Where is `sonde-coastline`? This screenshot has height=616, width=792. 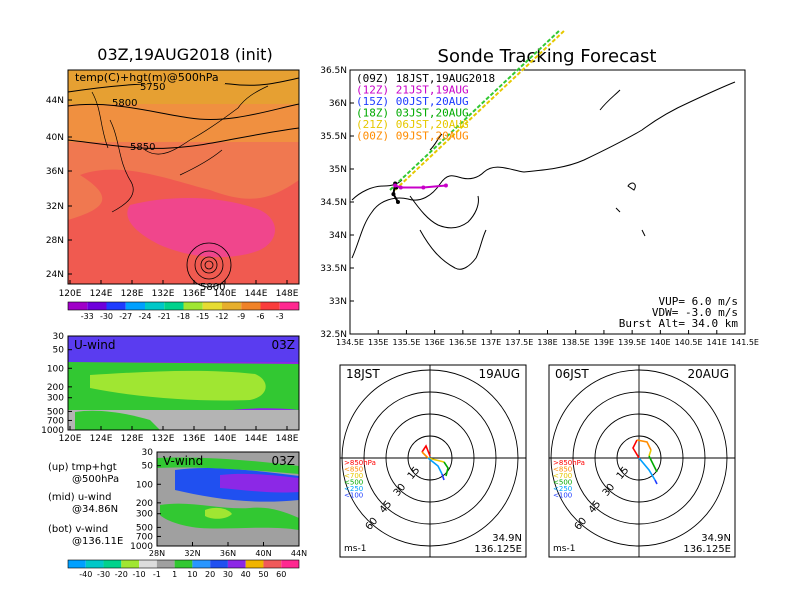 sonde-coastline is located at coordinates (543, 175).